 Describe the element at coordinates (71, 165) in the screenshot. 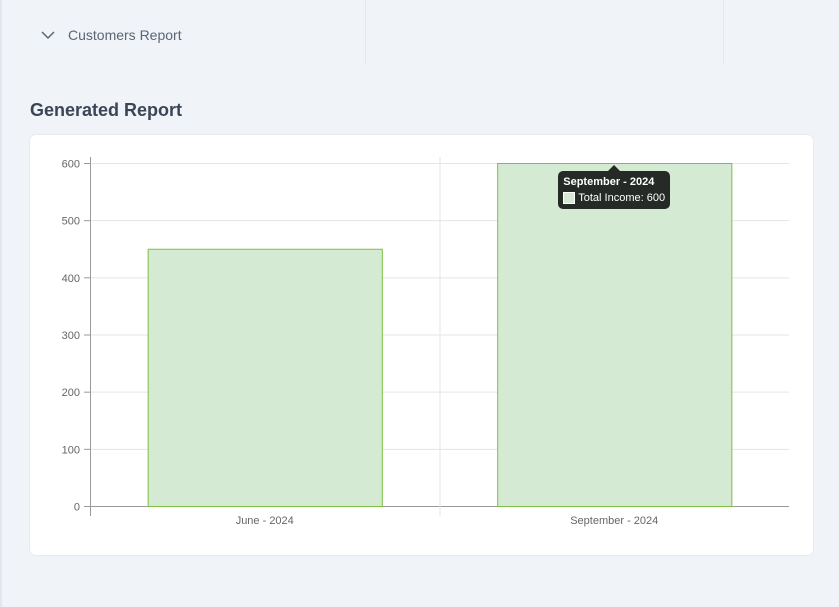

I see `y-tick-label: 600` at that location.